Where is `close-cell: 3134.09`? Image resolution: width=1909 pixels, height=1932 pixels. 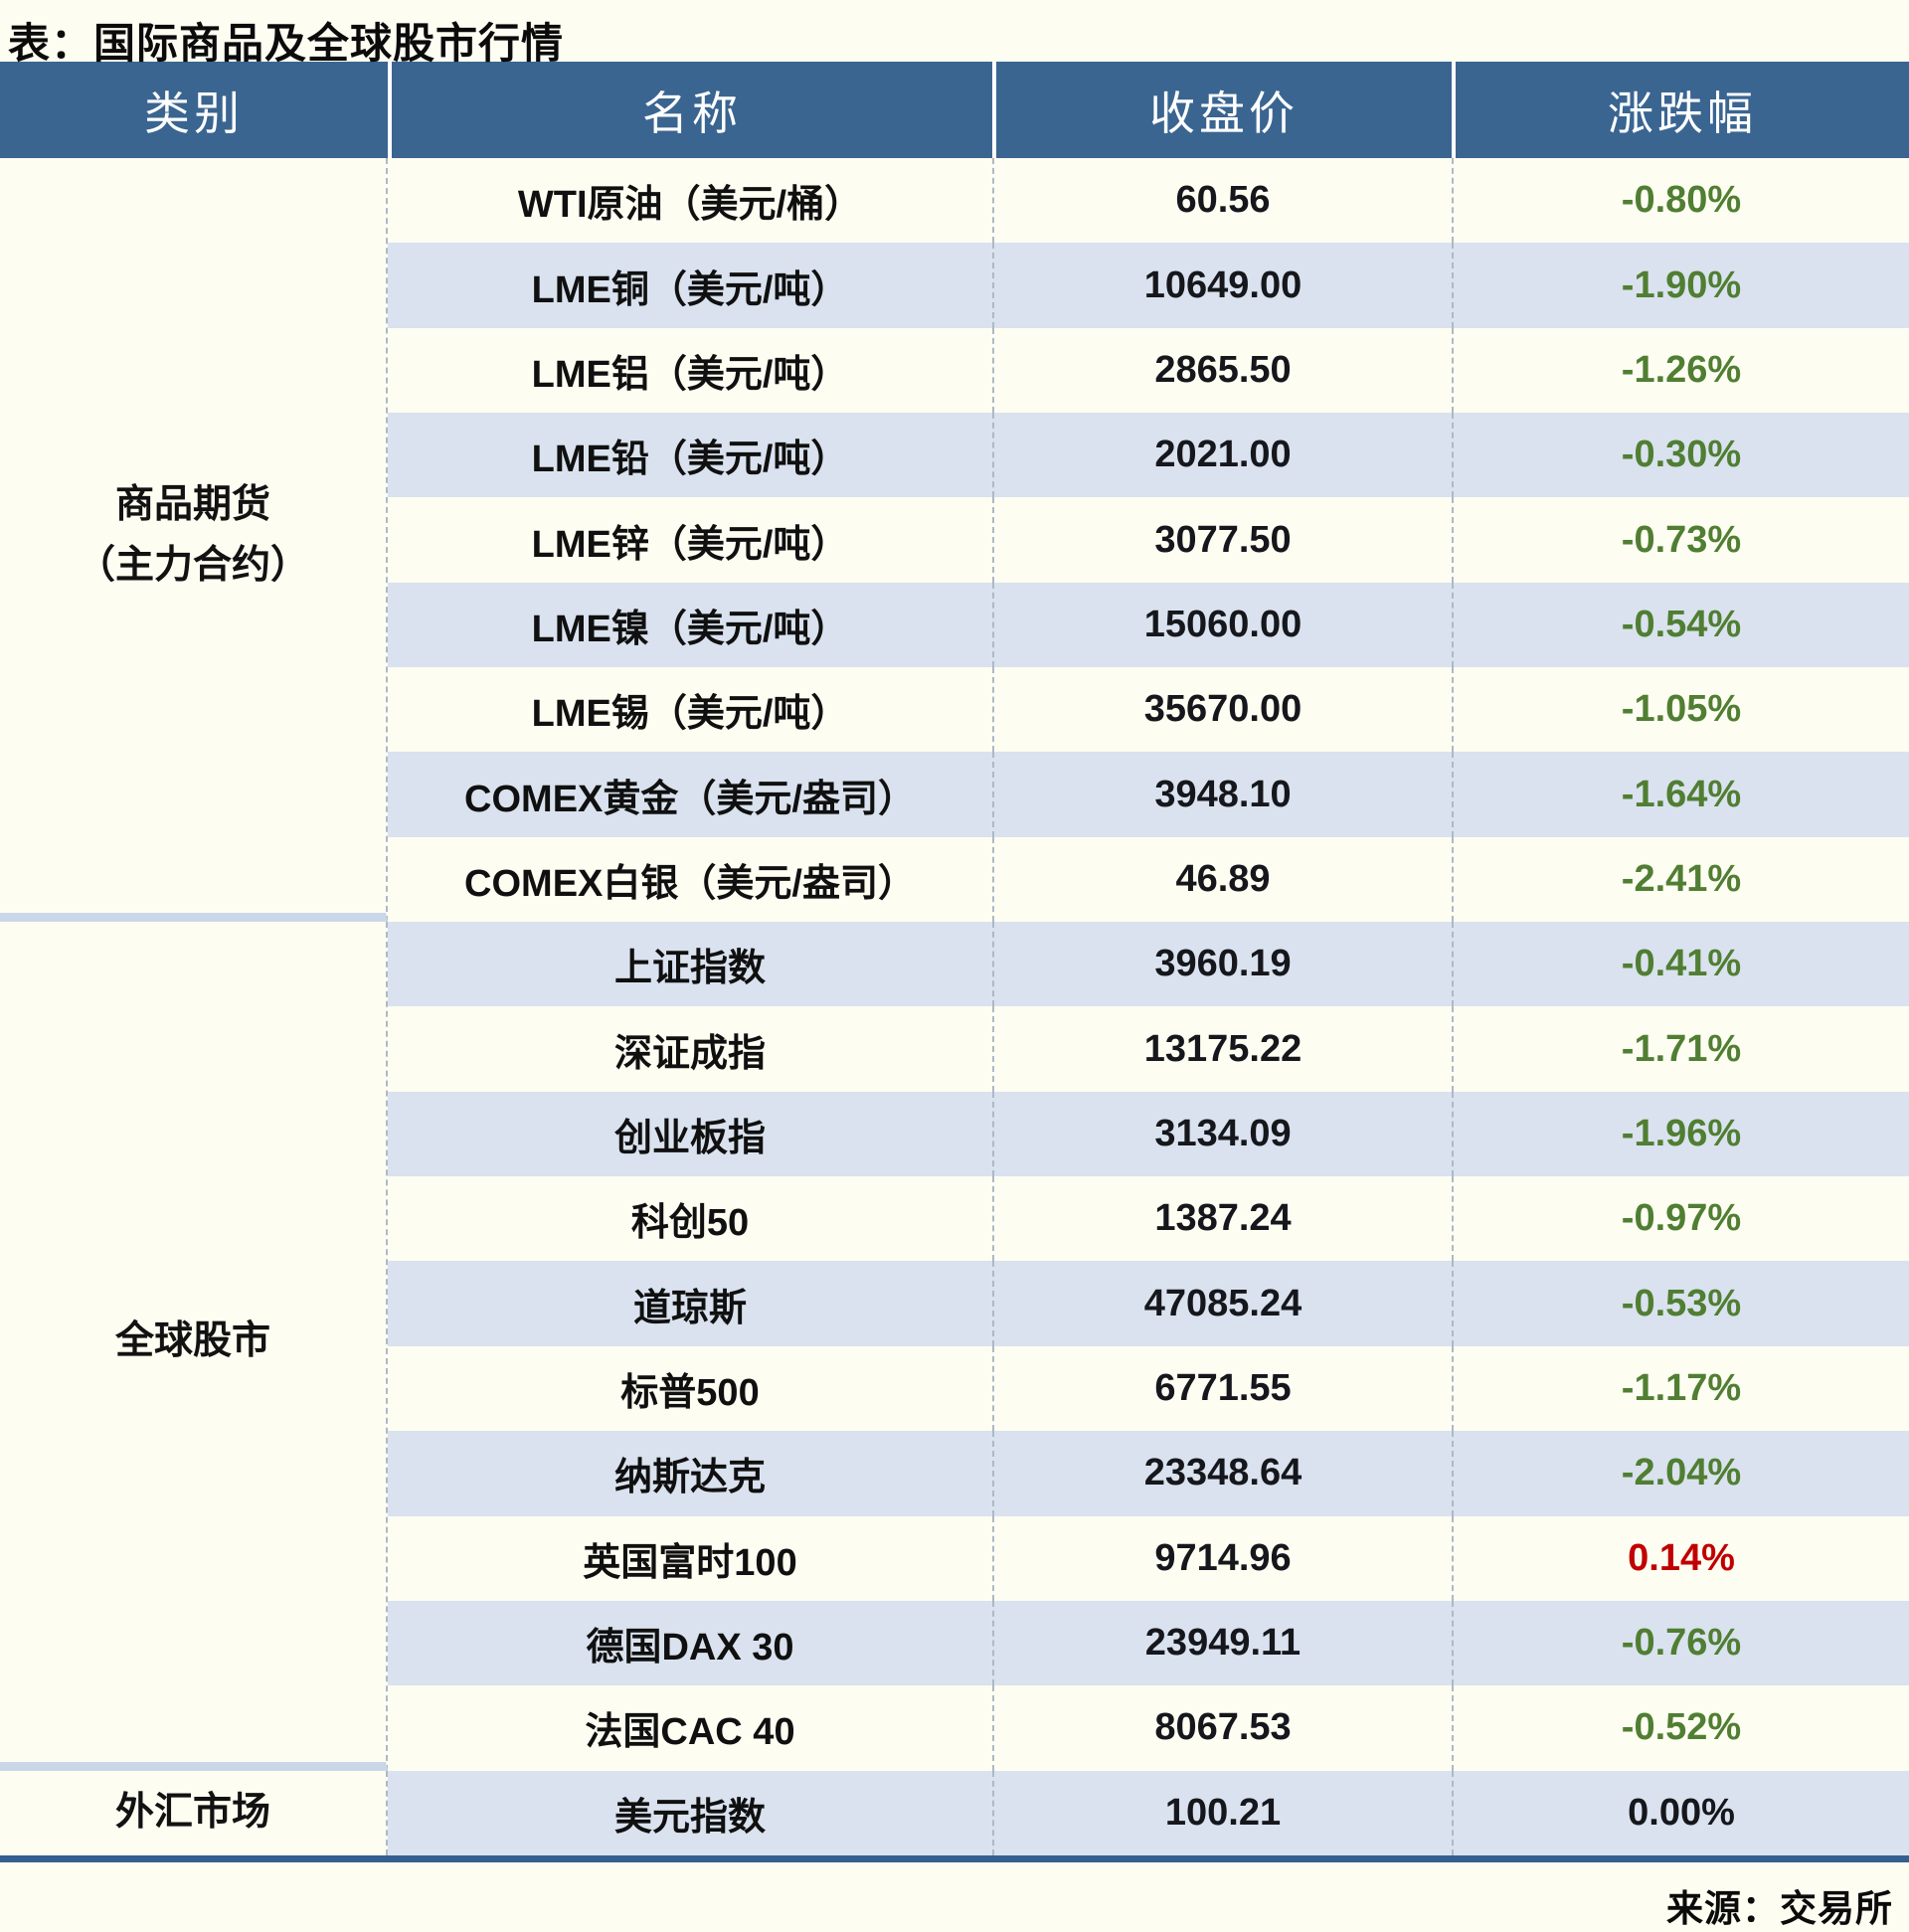
close-cell: 3134.09 is located at coordinates (1222, 1134).